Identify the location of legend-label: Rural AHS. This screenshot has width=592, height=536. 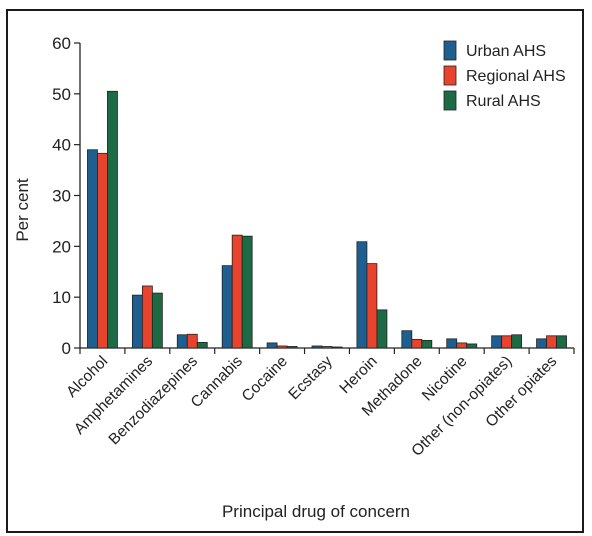
(503, 101).